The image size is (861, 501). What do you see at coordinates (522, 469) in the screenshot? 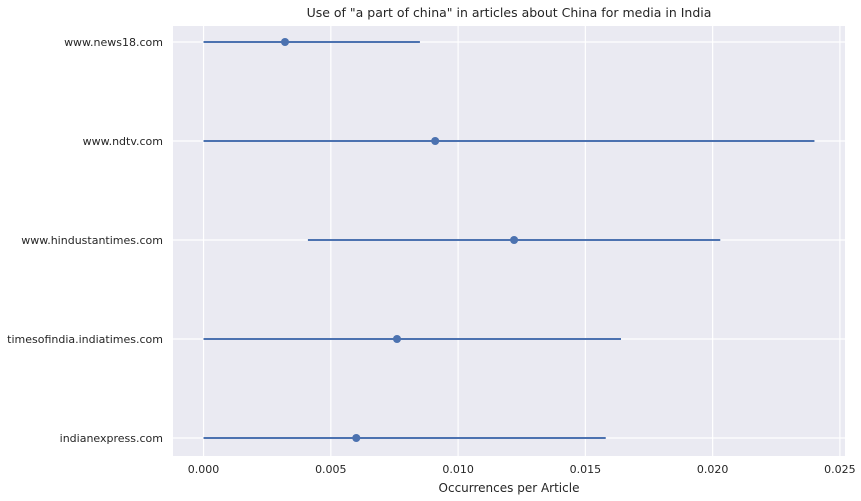
I see `x-tick-labels: 0.000 0.005 0.010 0.015 0.020 0.025` at bounding box center [522, 469].